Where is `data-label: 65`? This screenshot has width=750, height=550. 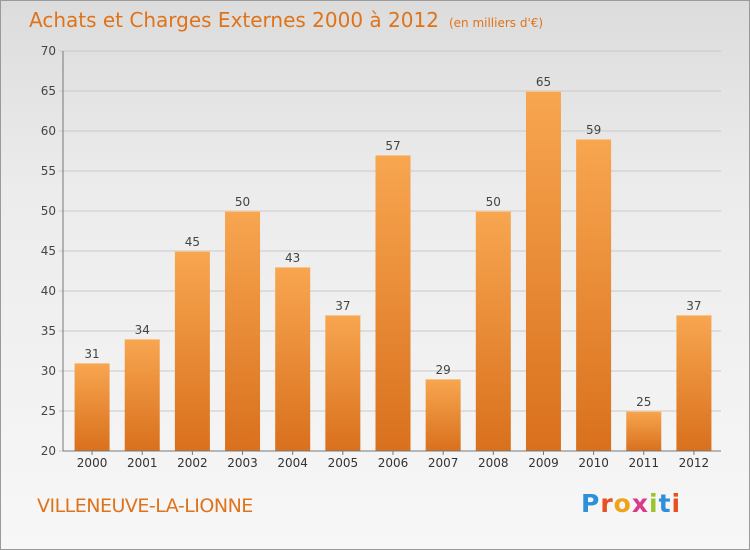
data-label: 65 is located at coordinates (543, 82).